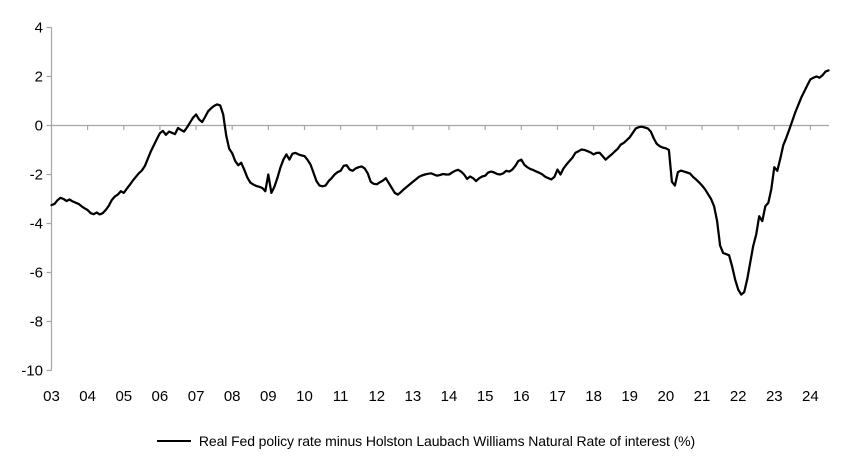 This screenshot has width=852, height=471. What do you see at coordinates (36, 273) in the screenshot?
I see `y-tick-label: -6` at bounding box center [36, 273].